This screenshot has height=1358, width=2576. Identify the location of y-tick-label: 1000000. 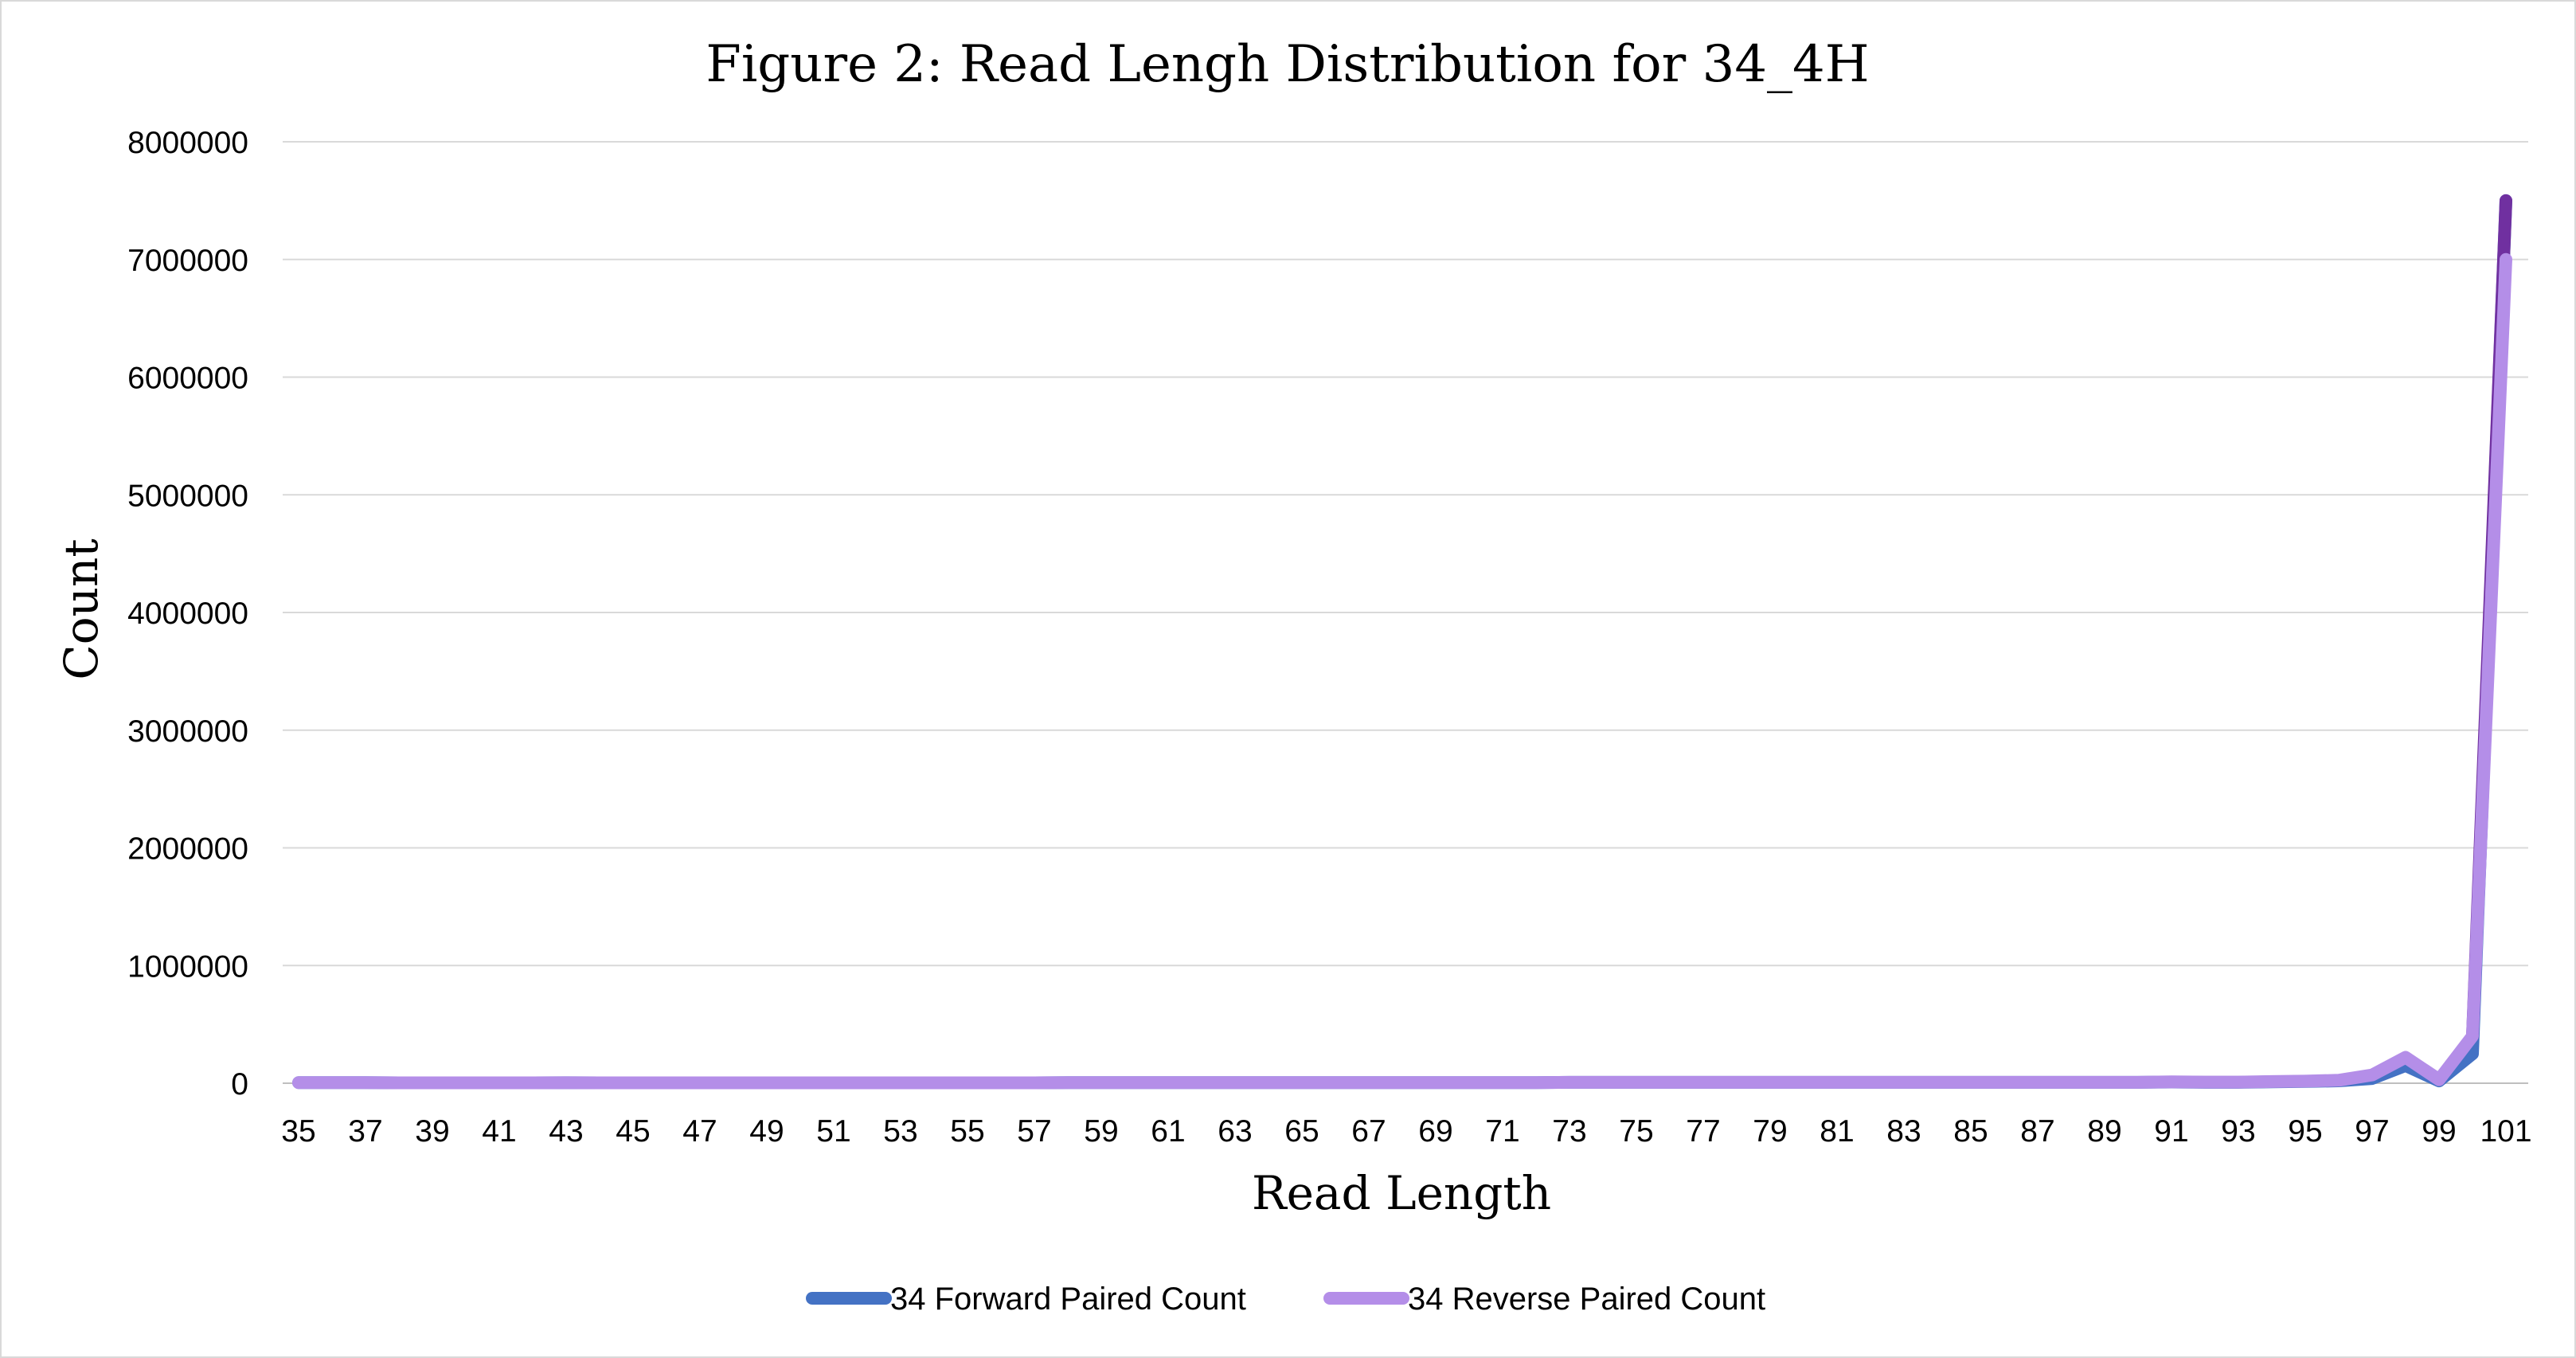
(187, 966).